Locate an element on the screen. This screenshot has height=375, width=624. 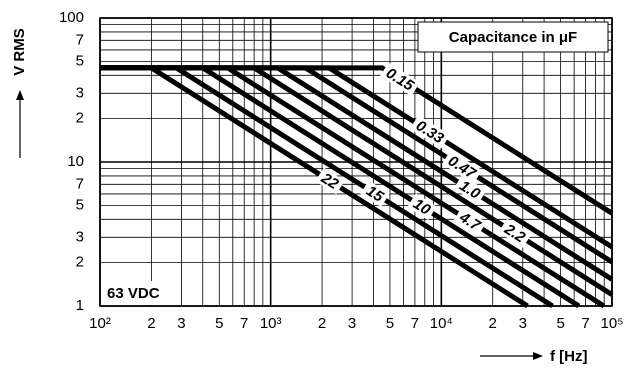
y-tick-label: 100 is located at coordinates (71, 17).